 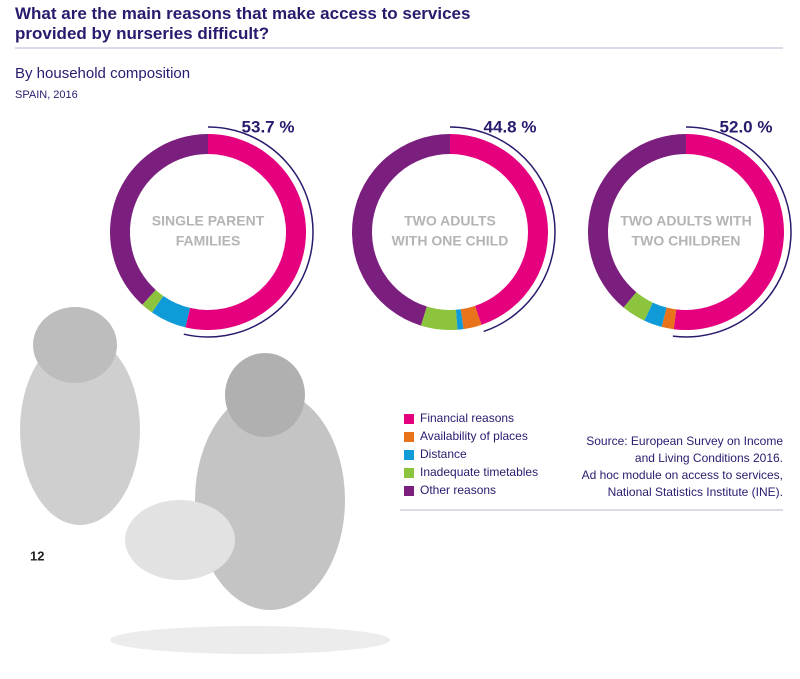 What do you see at coordinates (450, 221) in the screenshot?
I see `donut-label: TWO ADULTS` at bounding box center [450, 221].